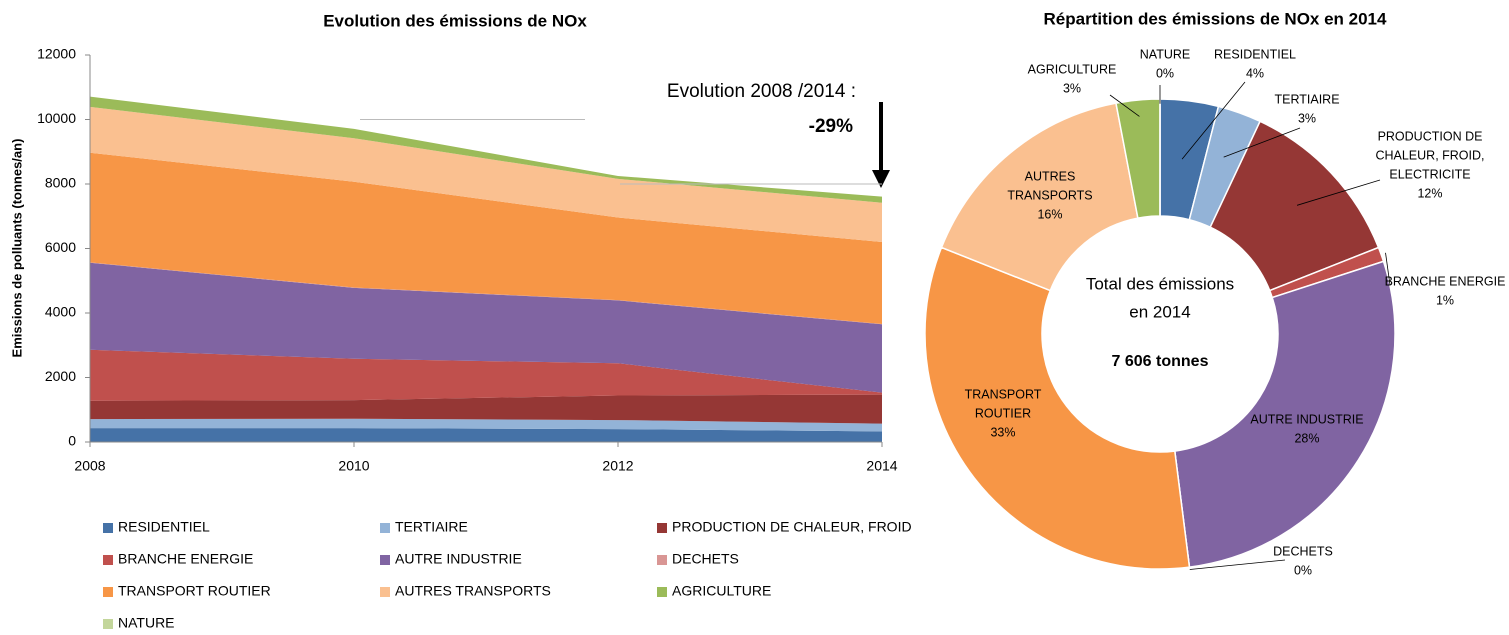 This screenshot has width=1509, height=635. Describe the element at coordinates (431, 527) in the screenshot. I see `legend-label: TERTIAIRE` at that location.